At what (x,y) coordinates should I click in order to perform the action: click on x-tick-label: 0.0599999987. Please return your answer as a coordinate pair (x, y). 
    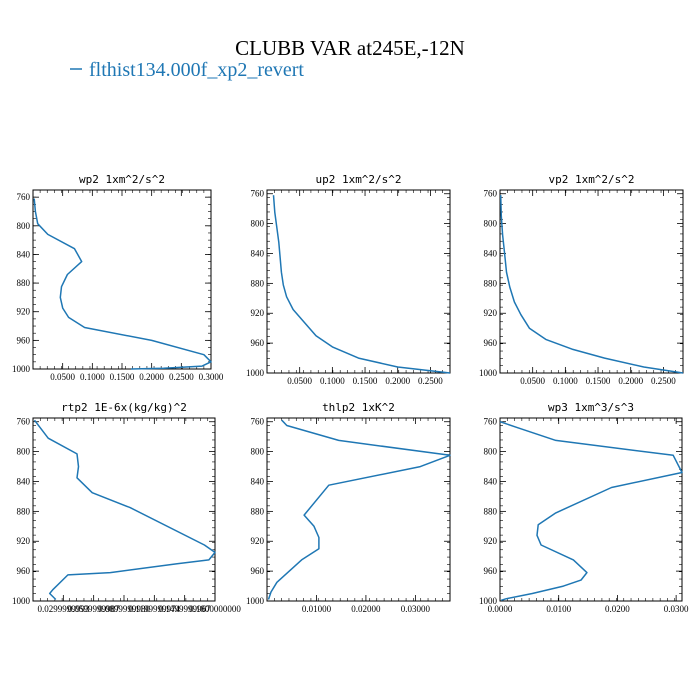
    Looking at the image, I should click on (94, 609).